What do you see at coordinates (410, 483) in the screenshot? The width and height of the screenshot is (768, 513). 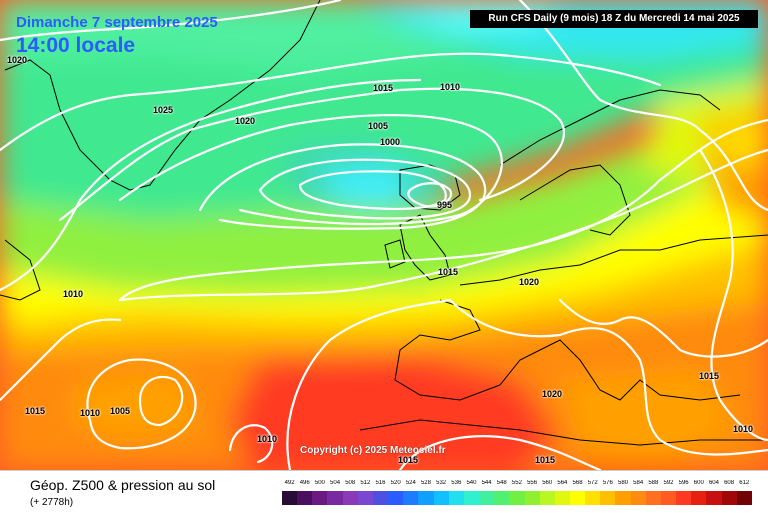 I see `legend-label: 524` at bounding box center [410, 483].